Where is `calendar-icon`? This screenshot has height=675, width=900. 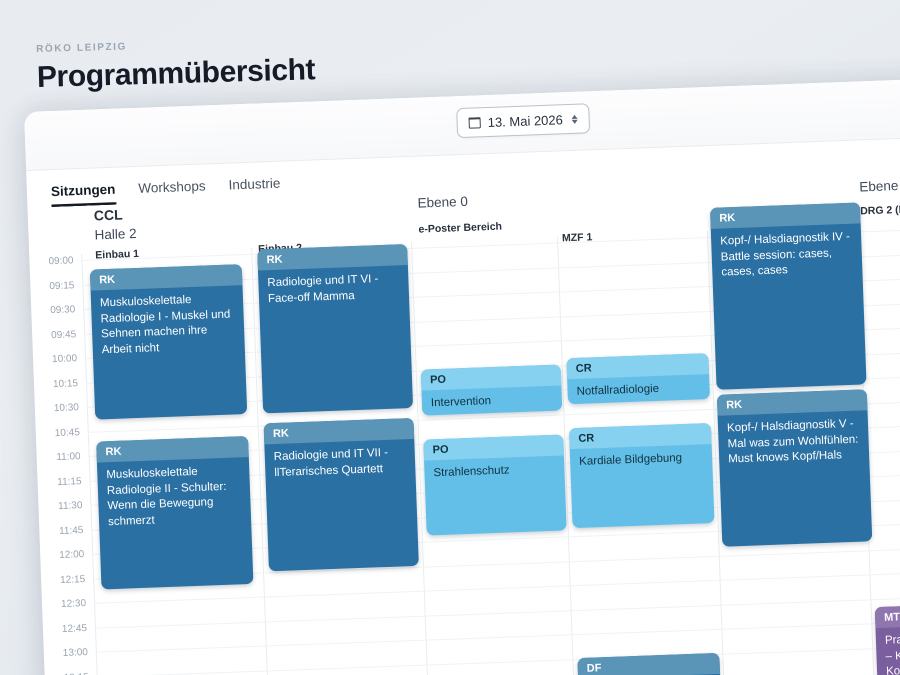
calendar-icon is located at coordinates (474, 122).